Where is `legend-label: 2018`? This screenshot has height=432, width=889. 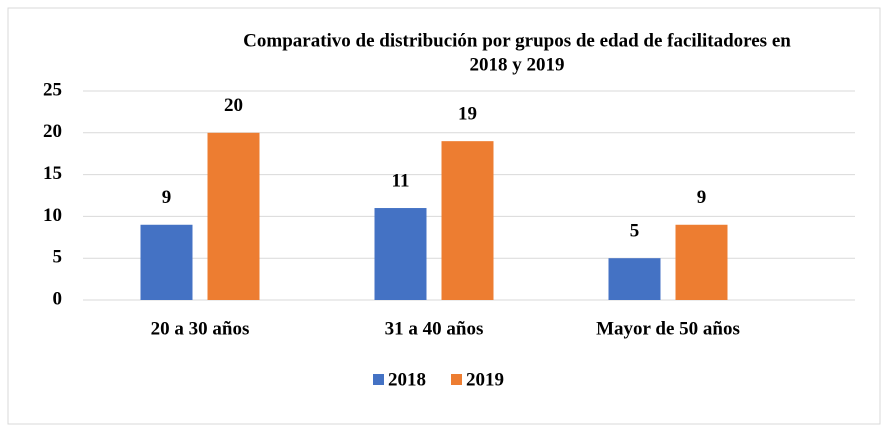 legend-label: 2018 is located at coordinates (407, 379).